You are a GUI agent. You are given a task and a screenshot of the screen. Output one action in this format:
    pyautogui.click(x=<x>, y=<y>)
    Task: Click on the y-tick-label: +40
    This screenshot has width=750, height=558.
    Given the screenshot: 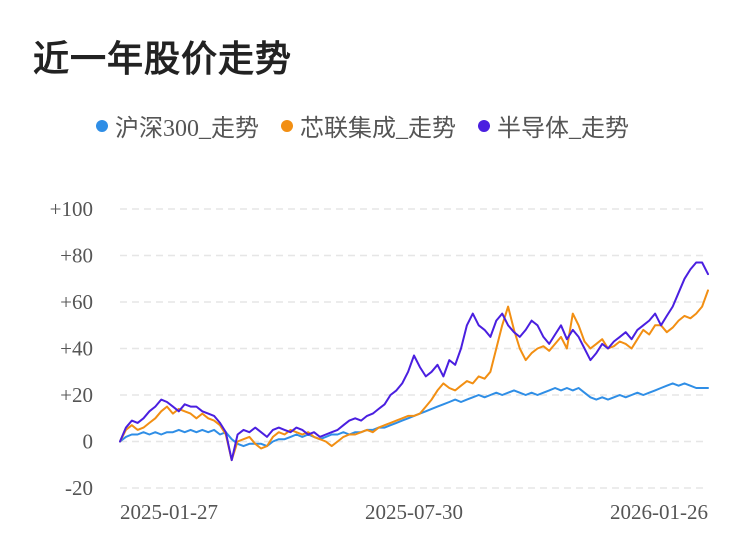 What is the action you would take?
    pyautogui.click(x=76, y=349)
    